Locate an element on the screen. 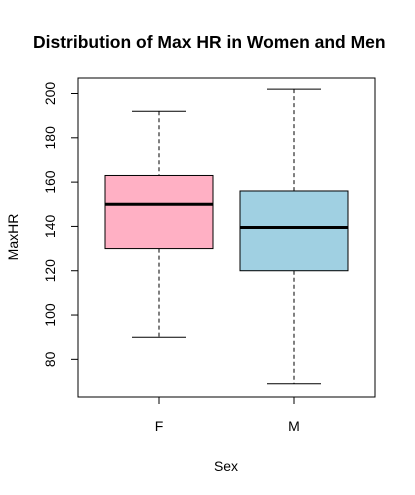  box-f is located at coordinates (159, 224).